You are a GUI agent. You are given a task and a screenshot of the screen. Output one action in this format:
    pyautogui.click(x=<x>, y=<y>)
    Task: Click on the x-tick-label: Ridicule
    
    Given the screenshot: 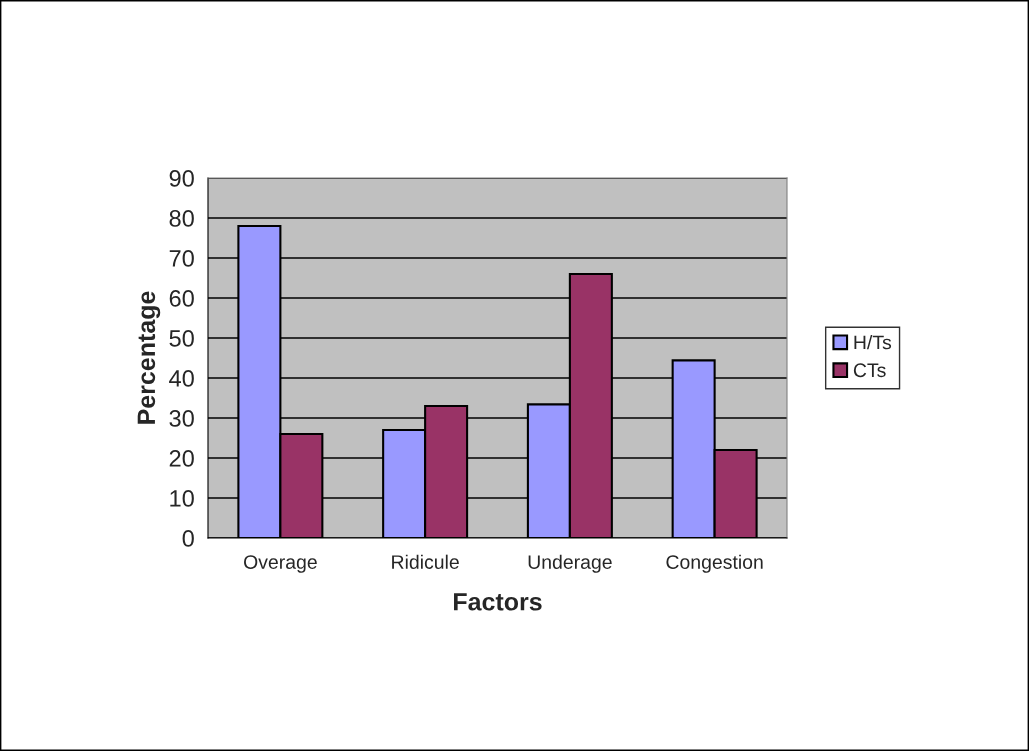 What is the action you would take?
    pyautogui.click(x=425, y=561)
    